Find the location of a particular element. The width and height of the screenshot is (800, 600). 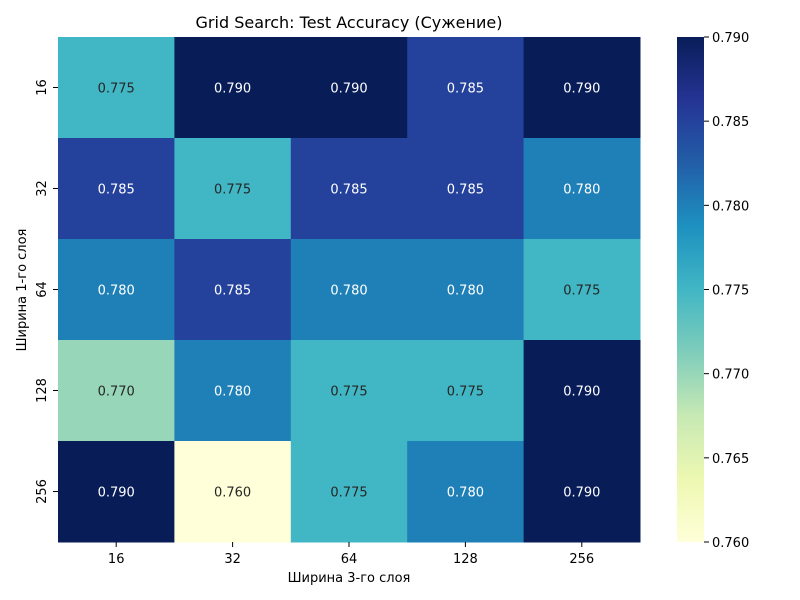

cell-value-label-3-3: 0.775 is located at coordinates (465, 392).